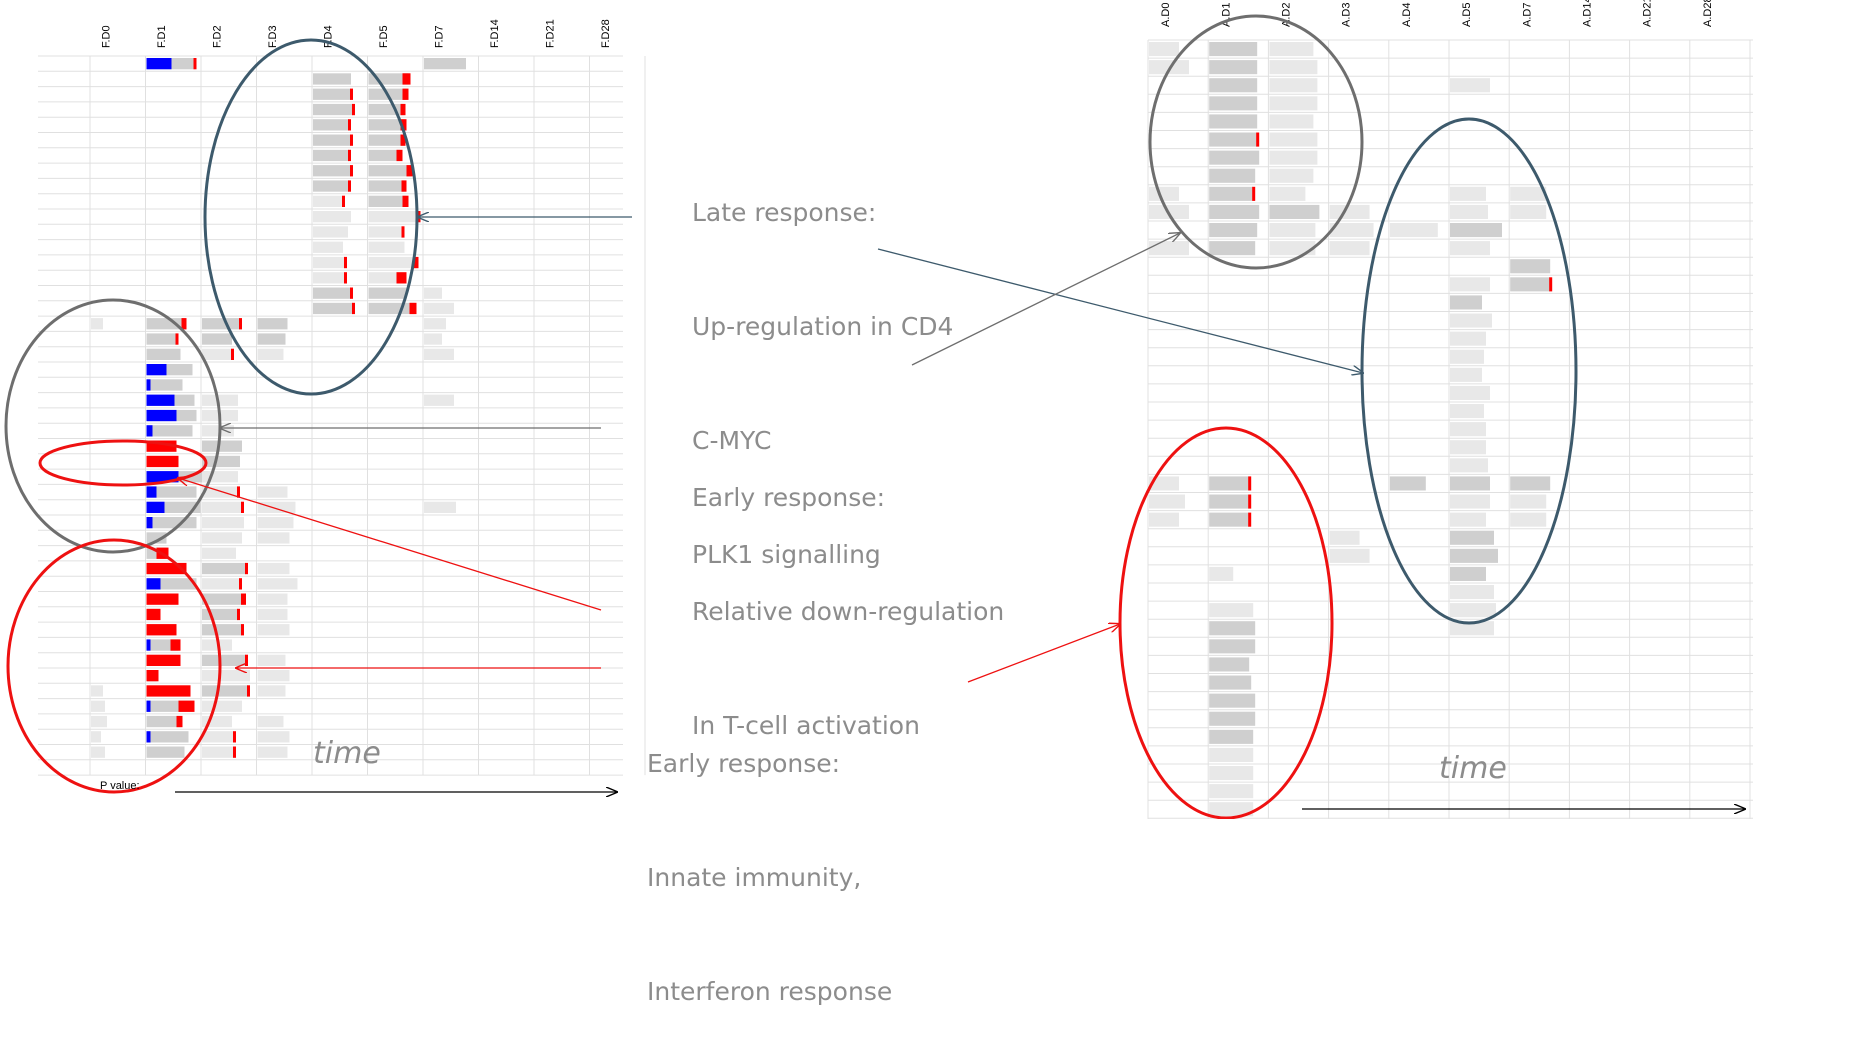 This screenshot has height=1049, width=1851. I want to click on innate-response-ellipse, so click(114, 666).